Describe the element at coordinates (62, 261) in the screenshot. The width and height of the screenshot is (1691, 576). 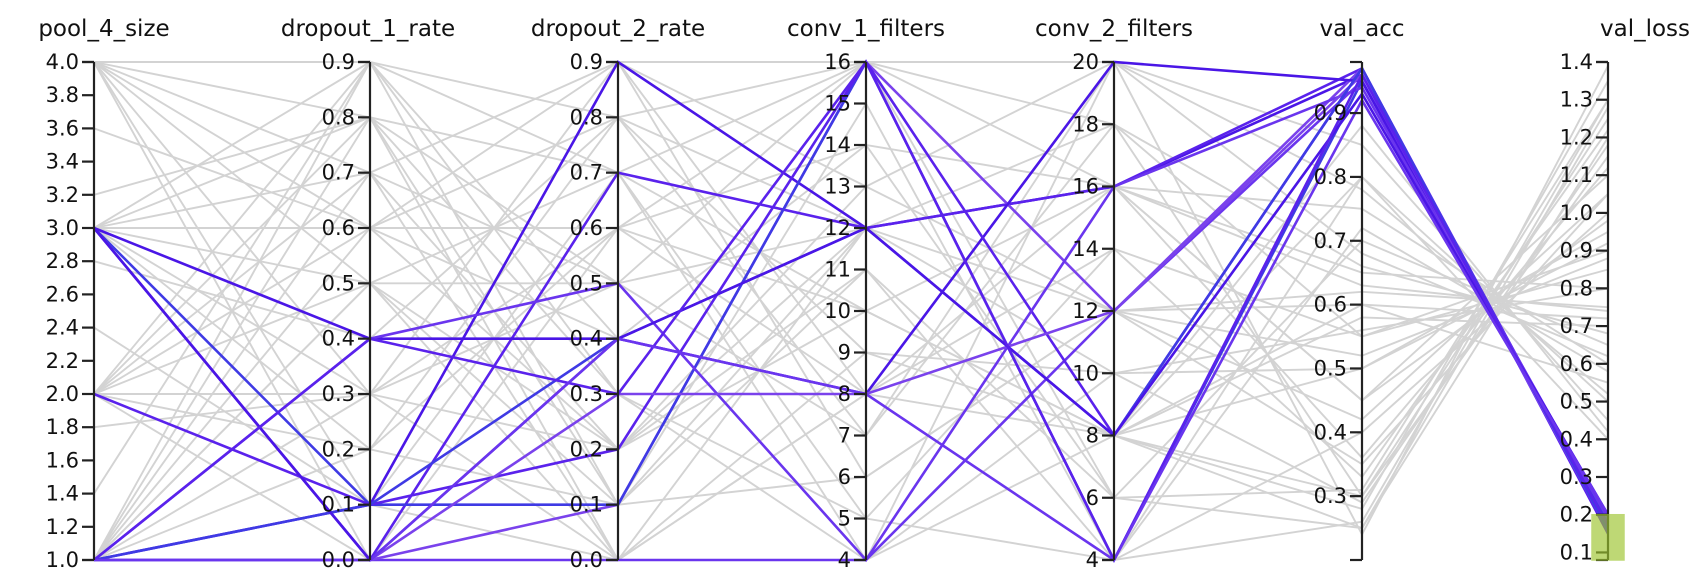
I see `tick-label-pool_4_size-9: 2.8` at that location.